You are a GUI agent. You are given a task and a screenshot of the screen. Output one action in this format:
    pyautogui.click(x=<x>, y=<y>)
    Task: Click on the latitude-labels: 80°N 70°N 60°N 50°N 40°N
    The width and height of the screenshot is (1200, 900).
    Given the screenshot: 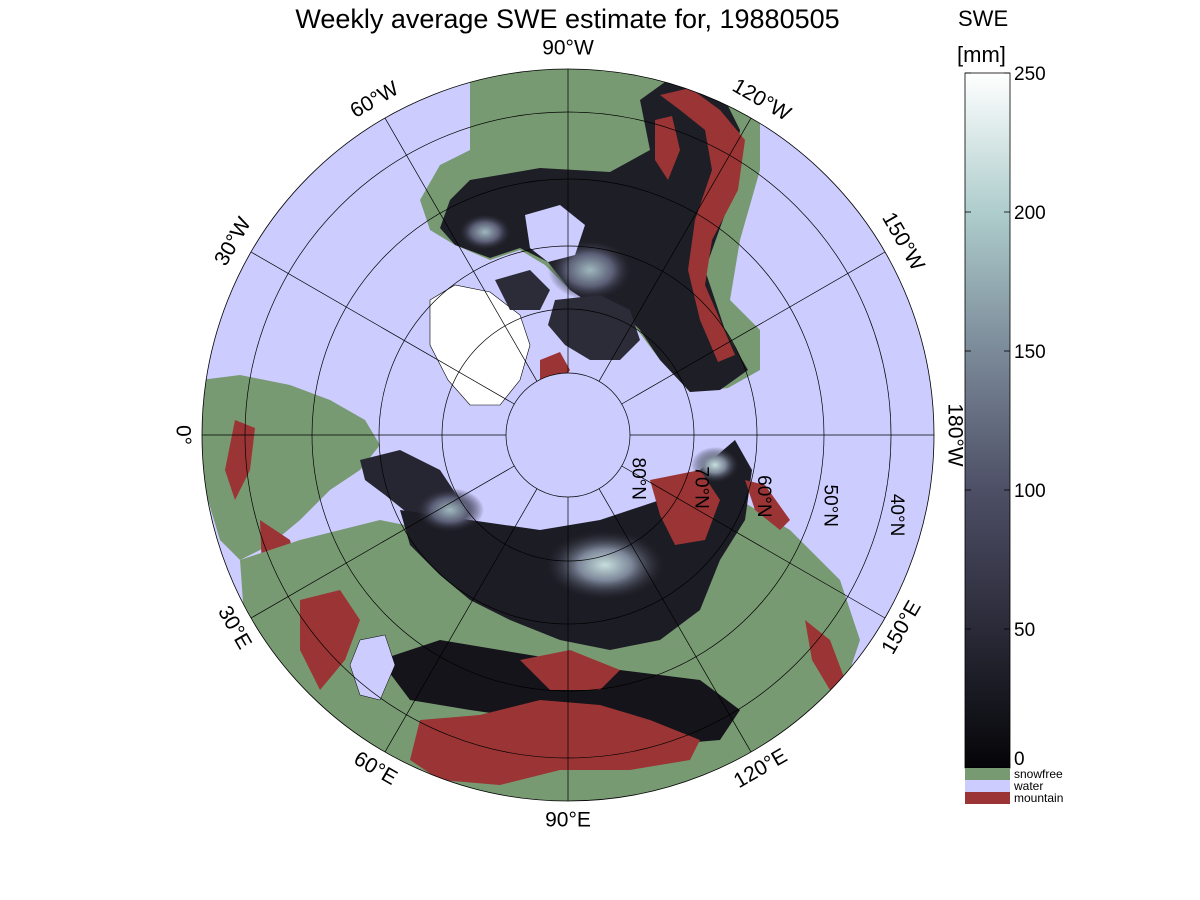 What is the action you would take?
    pyautogui.click(x=766, y=497)
    